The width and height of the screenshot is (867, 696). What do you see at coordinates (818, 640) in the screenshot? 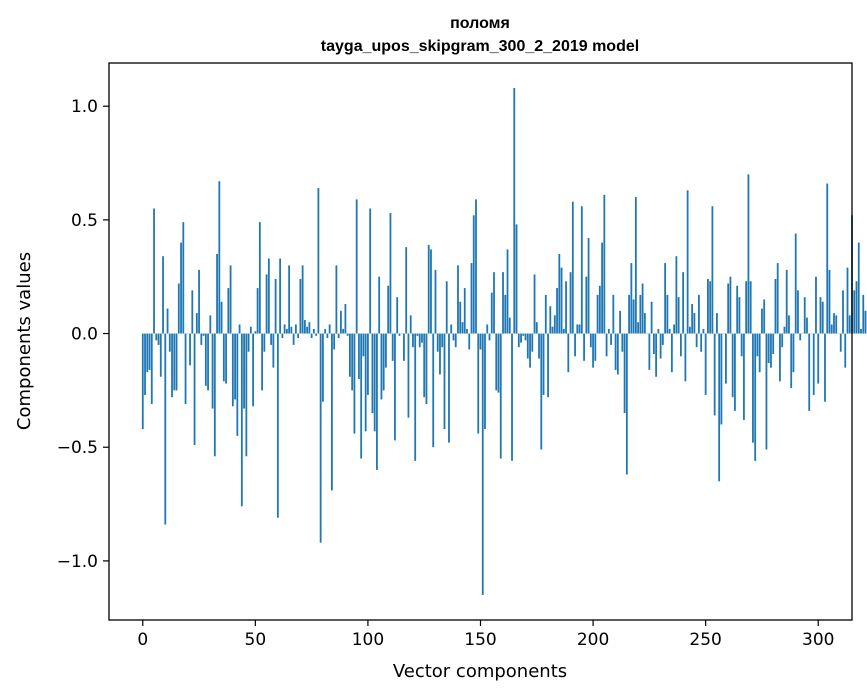
I see `x-tick-label-300: 300` at bounding box center [818, 640].